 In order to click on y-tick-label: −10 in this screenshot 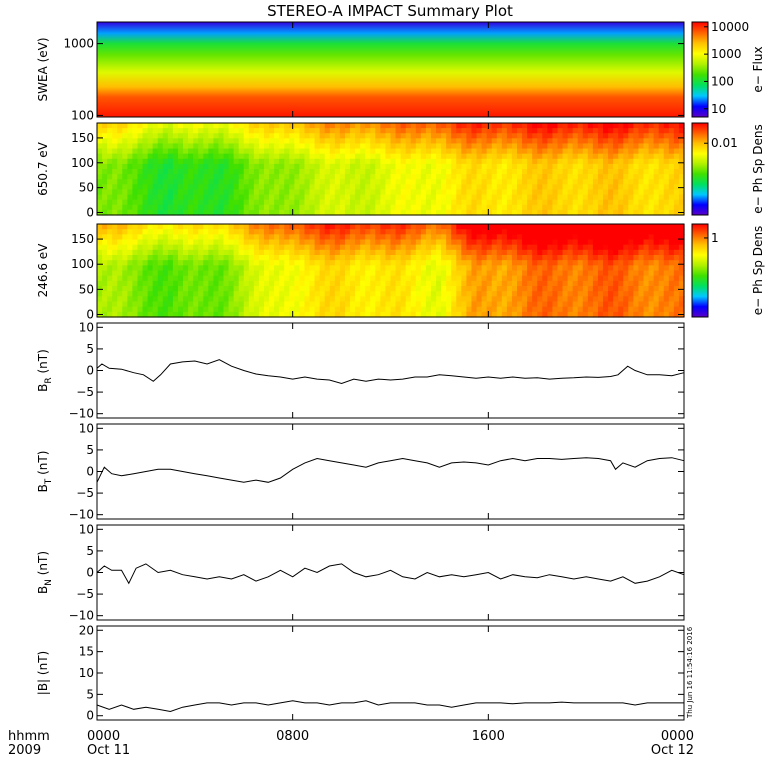, I will do `click(81, 515)`.